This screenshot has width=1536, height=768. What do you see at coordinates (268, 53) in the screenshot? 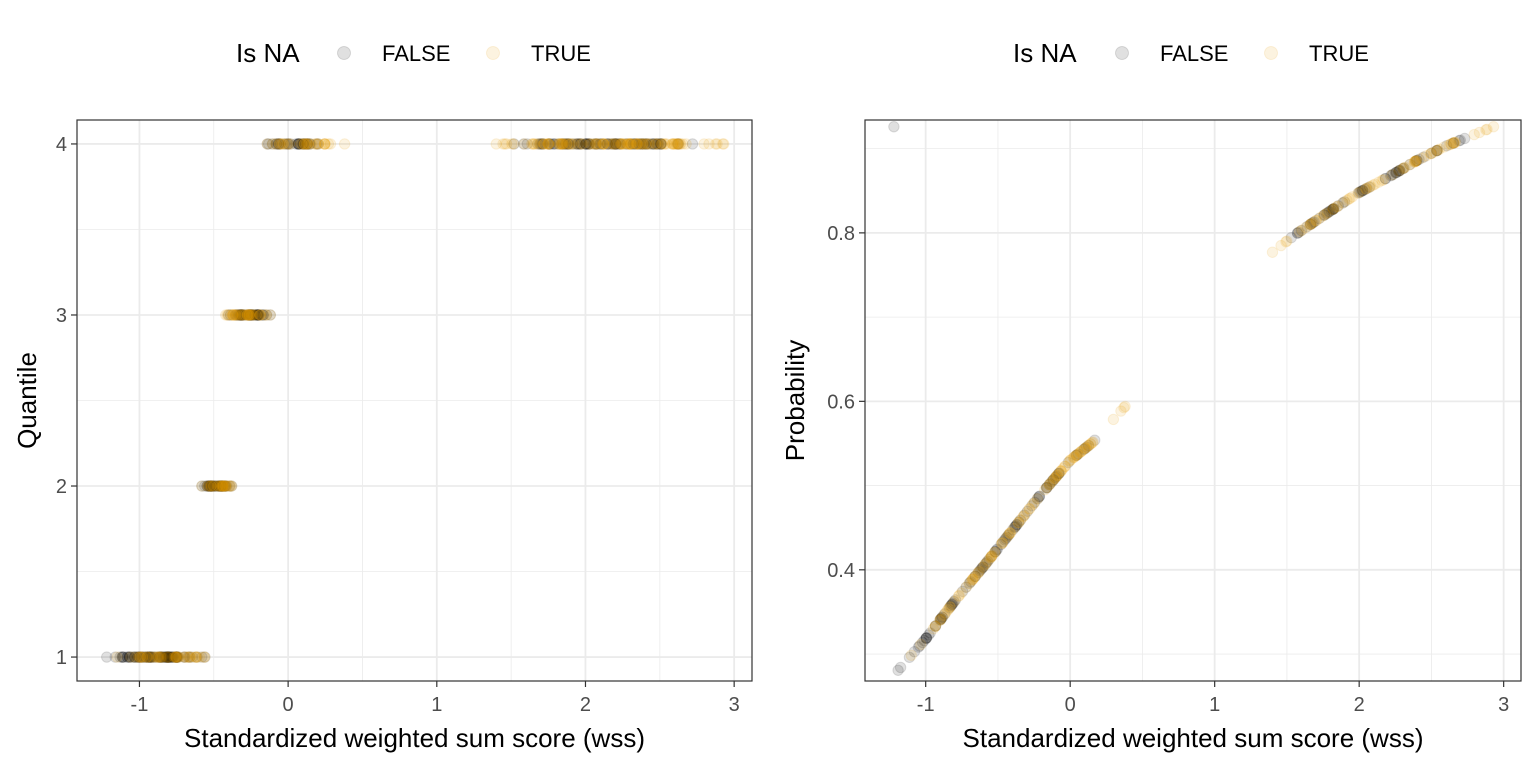
I see `legend-left-title: Is NA` at bounding box center [268, 53].